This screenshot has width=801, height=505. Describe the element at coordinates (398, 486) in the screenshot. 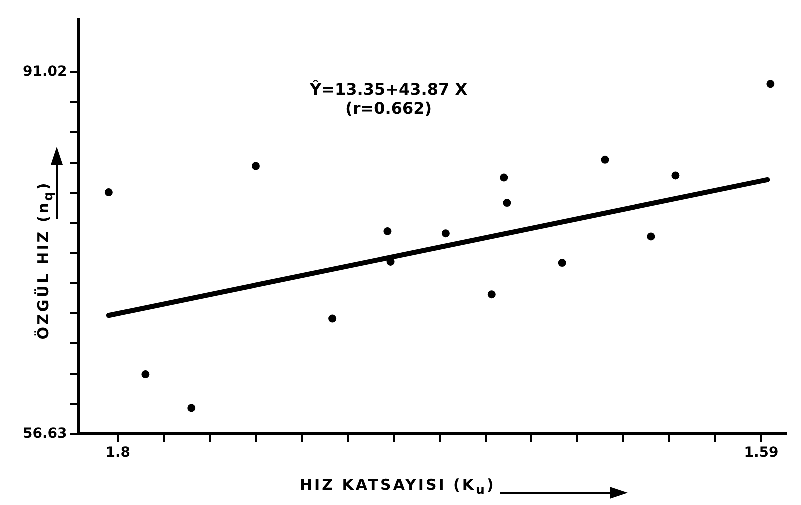

I see `x-axis-title: HIZ KATSAYISI (K$_{u}$)` at that location.